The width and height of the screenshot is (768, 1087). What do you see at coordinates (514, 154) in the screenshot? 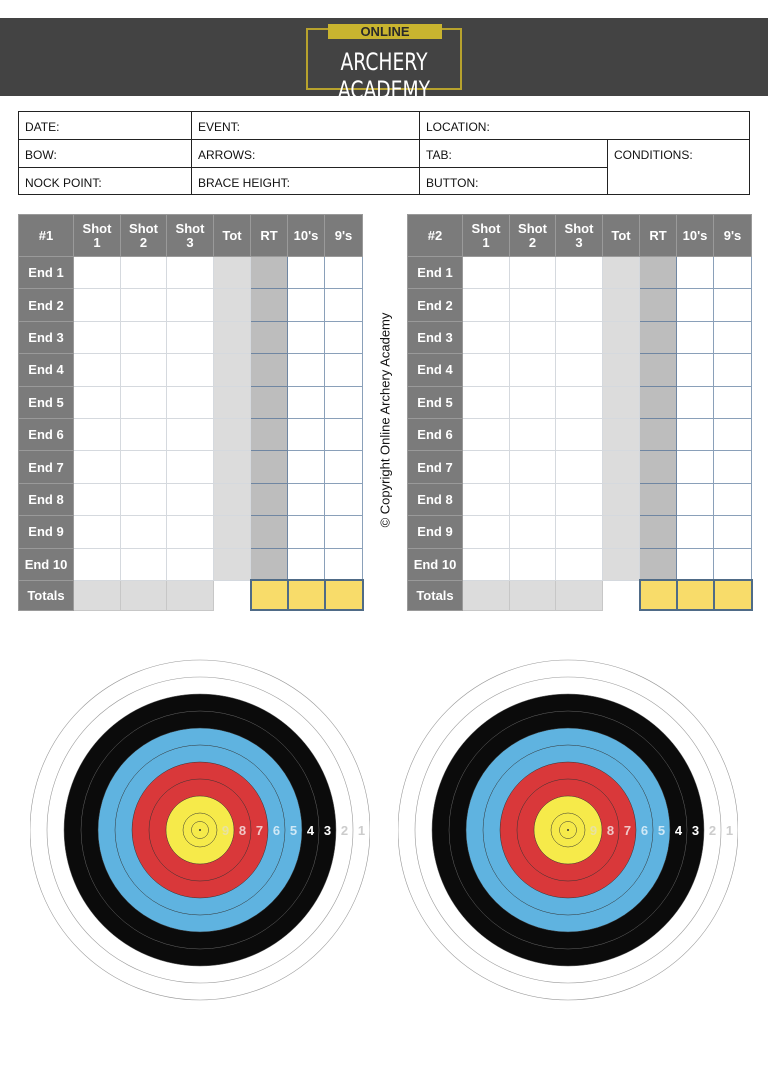
I see `tab-field: TAB:` at bounding box center [514, 154].